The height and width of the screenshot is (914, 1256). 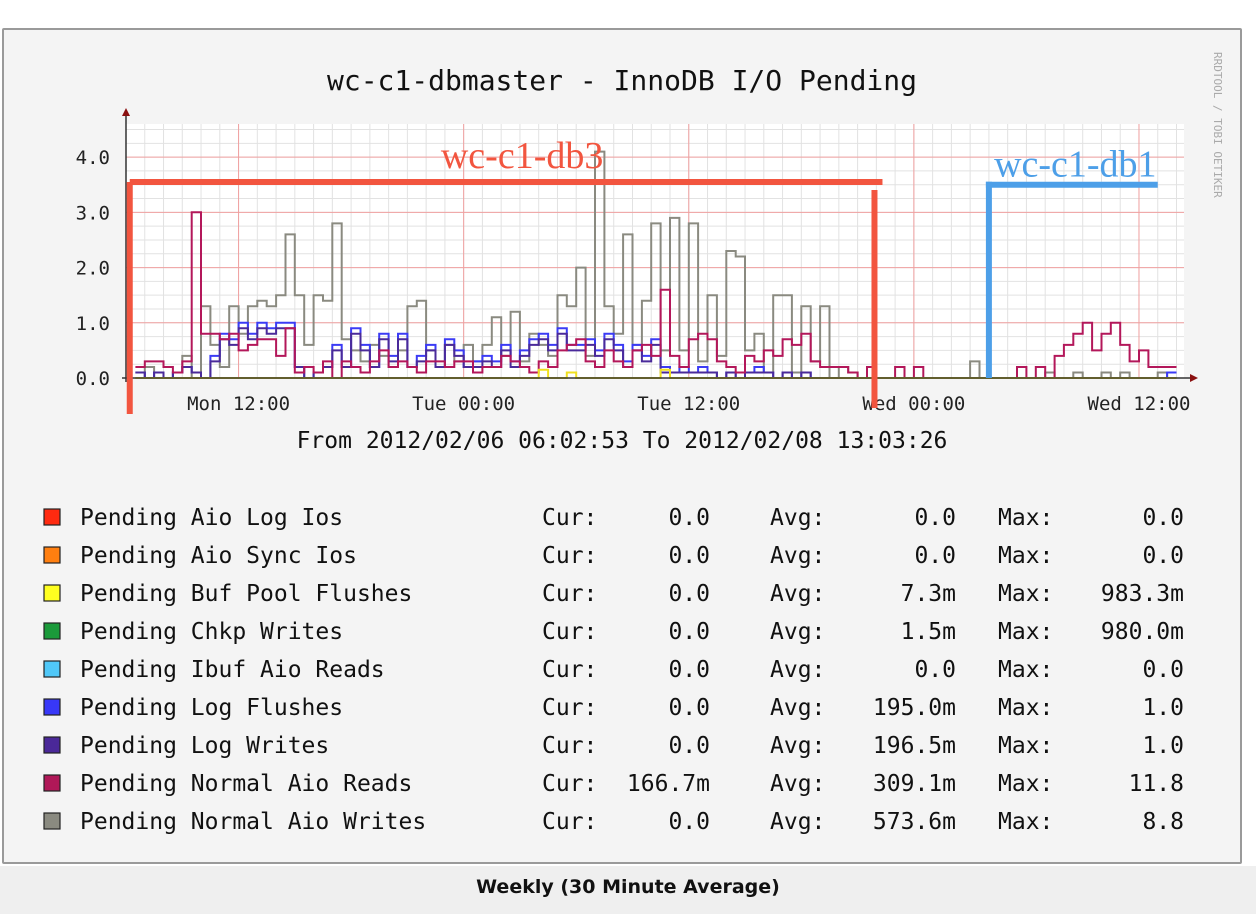 I want to click on x-axis-arrow, so click(x=1194, y=378).